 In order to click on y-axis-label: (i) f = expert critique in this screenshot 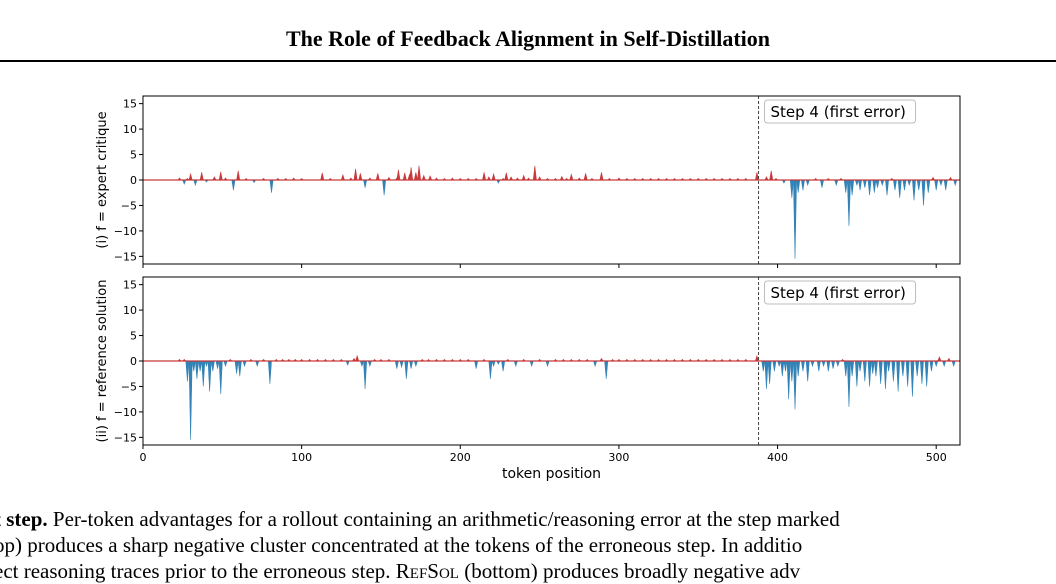, I will do `click(102, 179)`.